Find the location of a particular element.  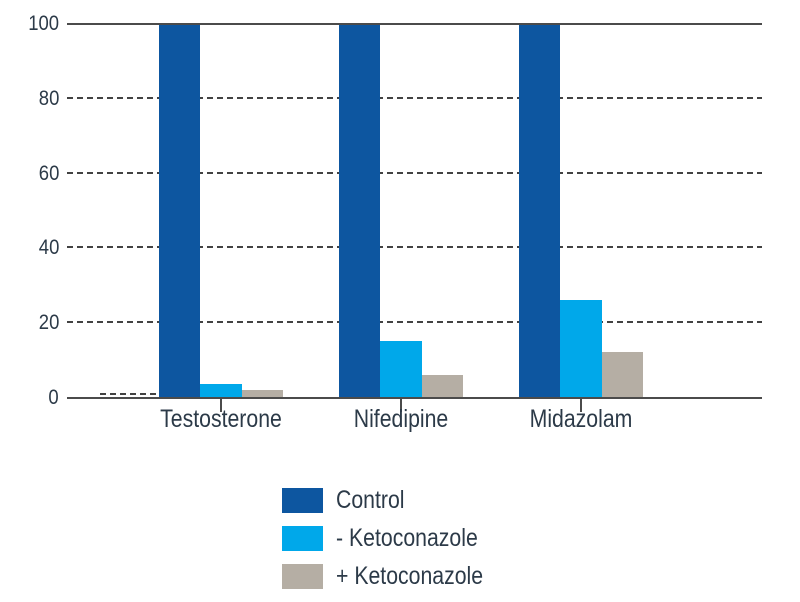

y-tick-label: 80 is located at coordinates (48, 98).